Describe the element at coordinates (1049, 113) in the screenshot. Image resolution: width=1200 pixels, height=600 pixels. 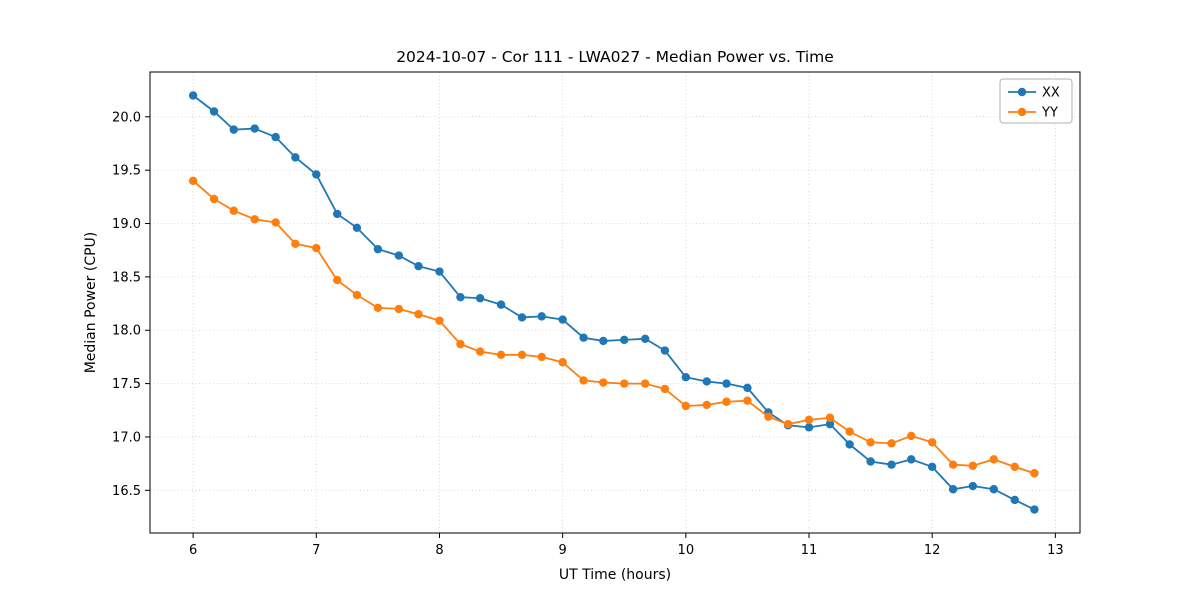
I see `legend-label-YY: YY` at that location.